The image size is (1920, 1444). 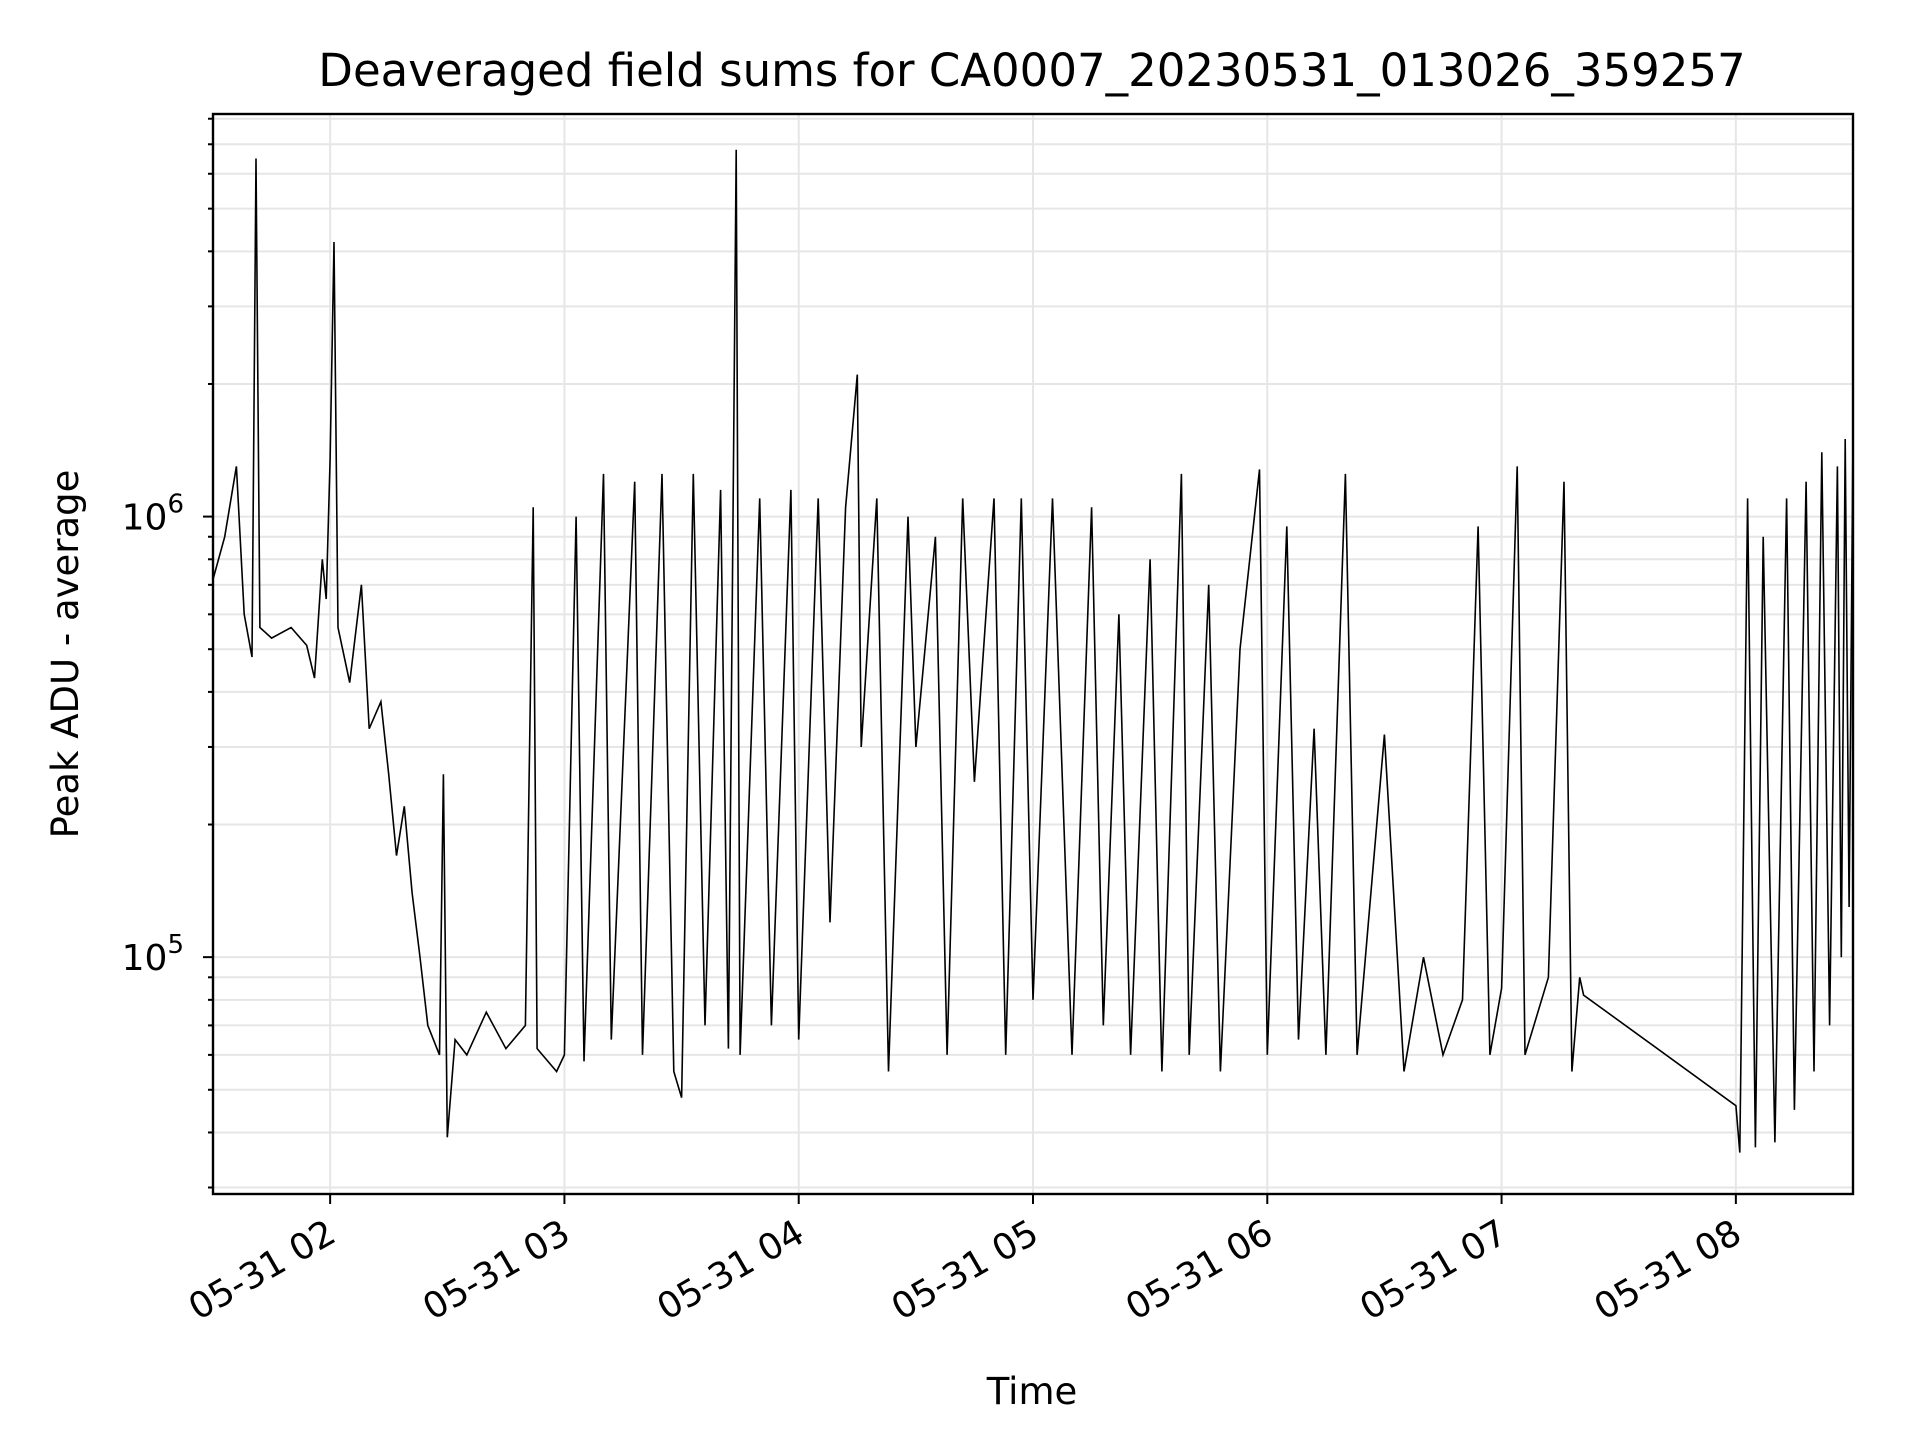 I want to click on x-tick-label: 05-31 06, so click(x=1199, y=1270).